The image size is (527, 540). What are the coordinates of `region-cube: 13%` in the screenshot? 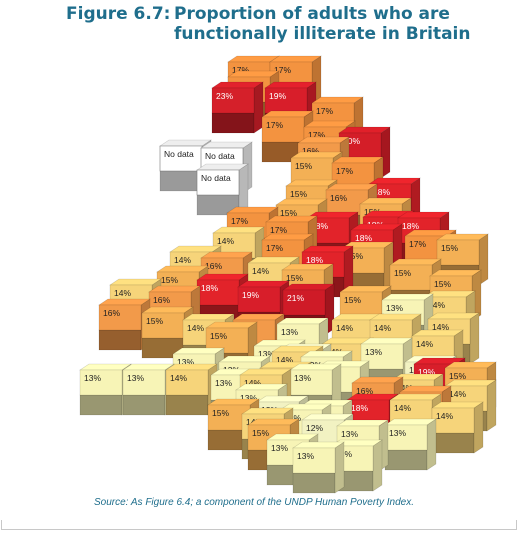 It's located at (318, 467).